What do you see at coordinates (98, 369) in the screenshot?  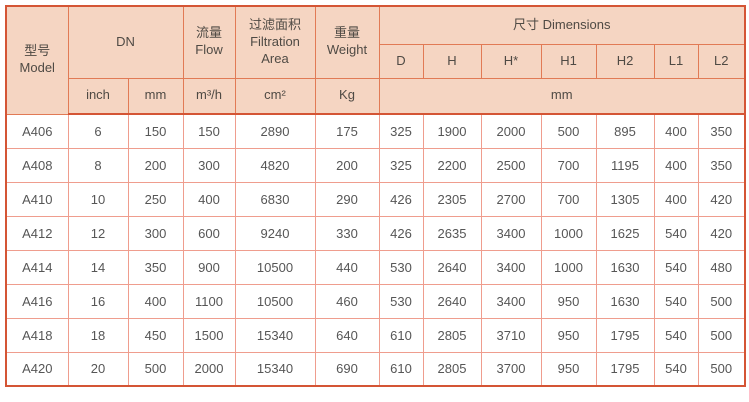 I see `value-cell: 20` at bounding box center [98, 369].